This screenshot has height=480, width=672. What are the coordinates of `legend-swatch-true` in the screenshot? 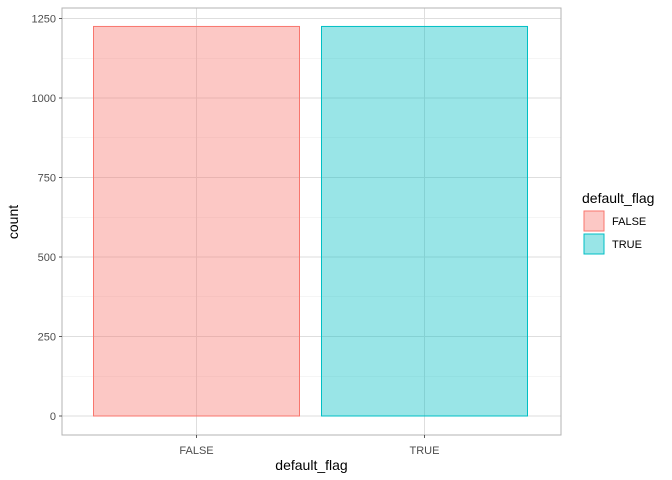 It's located at (594, 244).